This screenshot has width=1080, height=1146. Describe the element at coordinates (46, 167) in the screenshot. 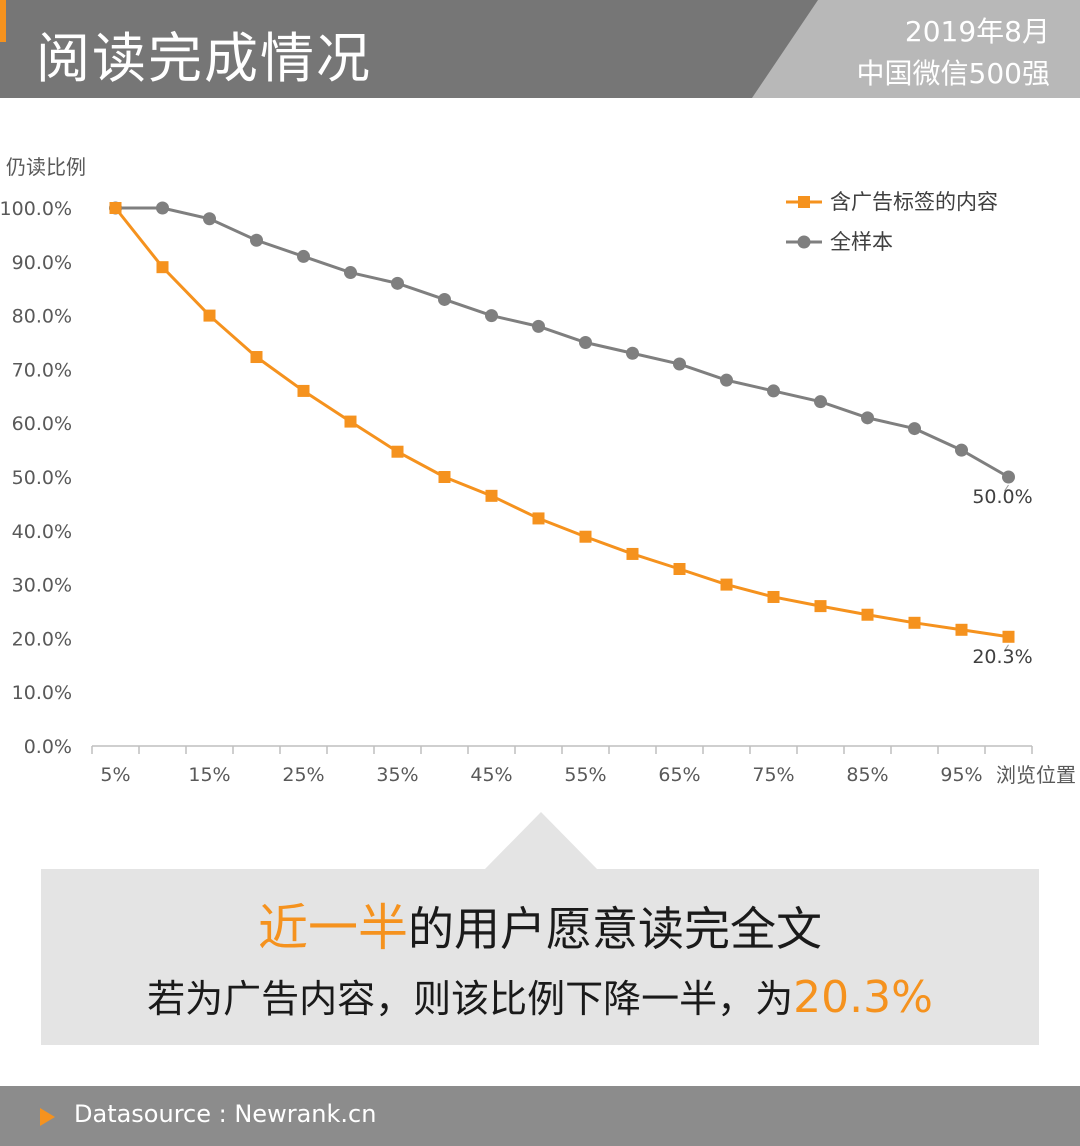

I see `y-axis-label: 仍读比例` at that location.